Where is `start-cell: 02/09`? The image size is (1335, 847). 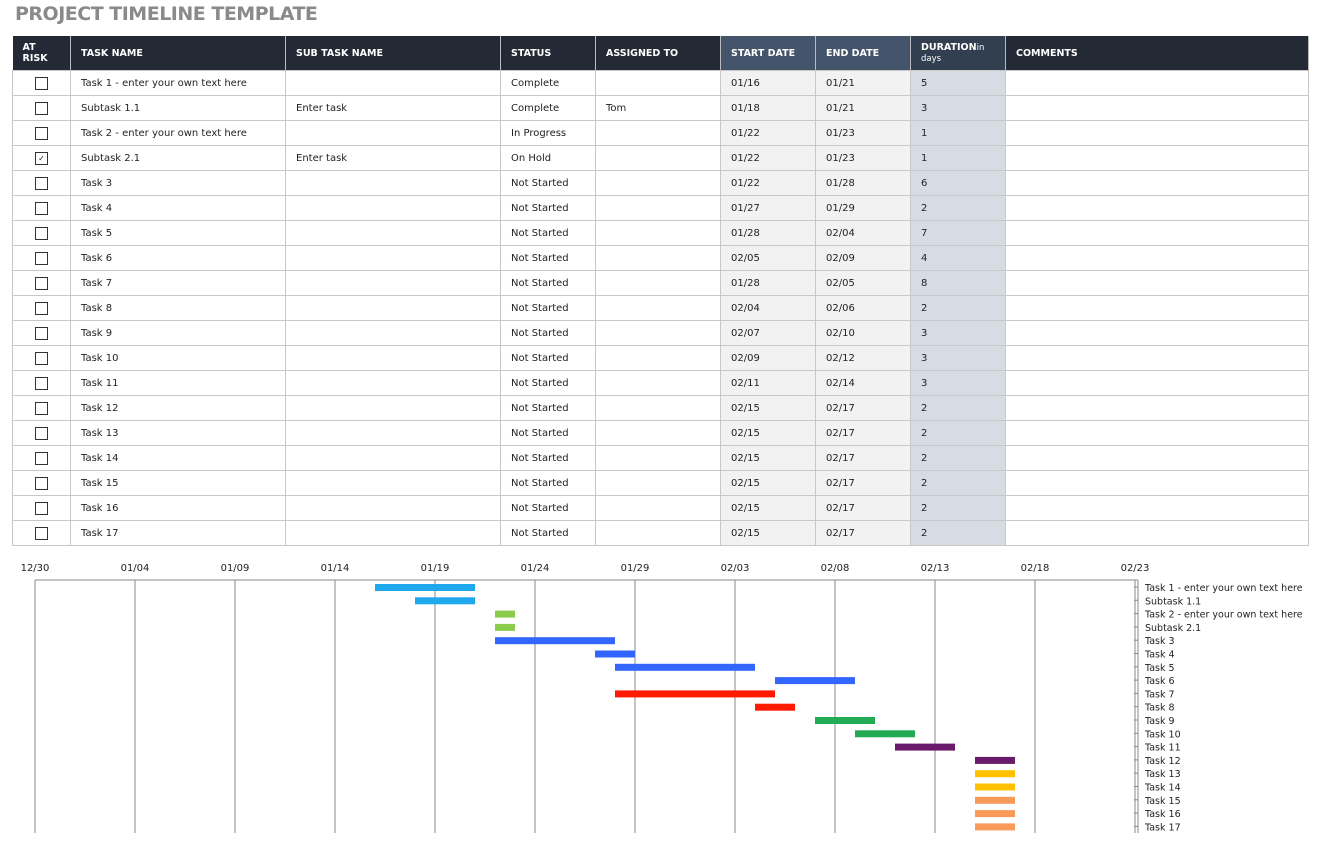
start-cell: 02/09 is located at coordinates (768, 358).